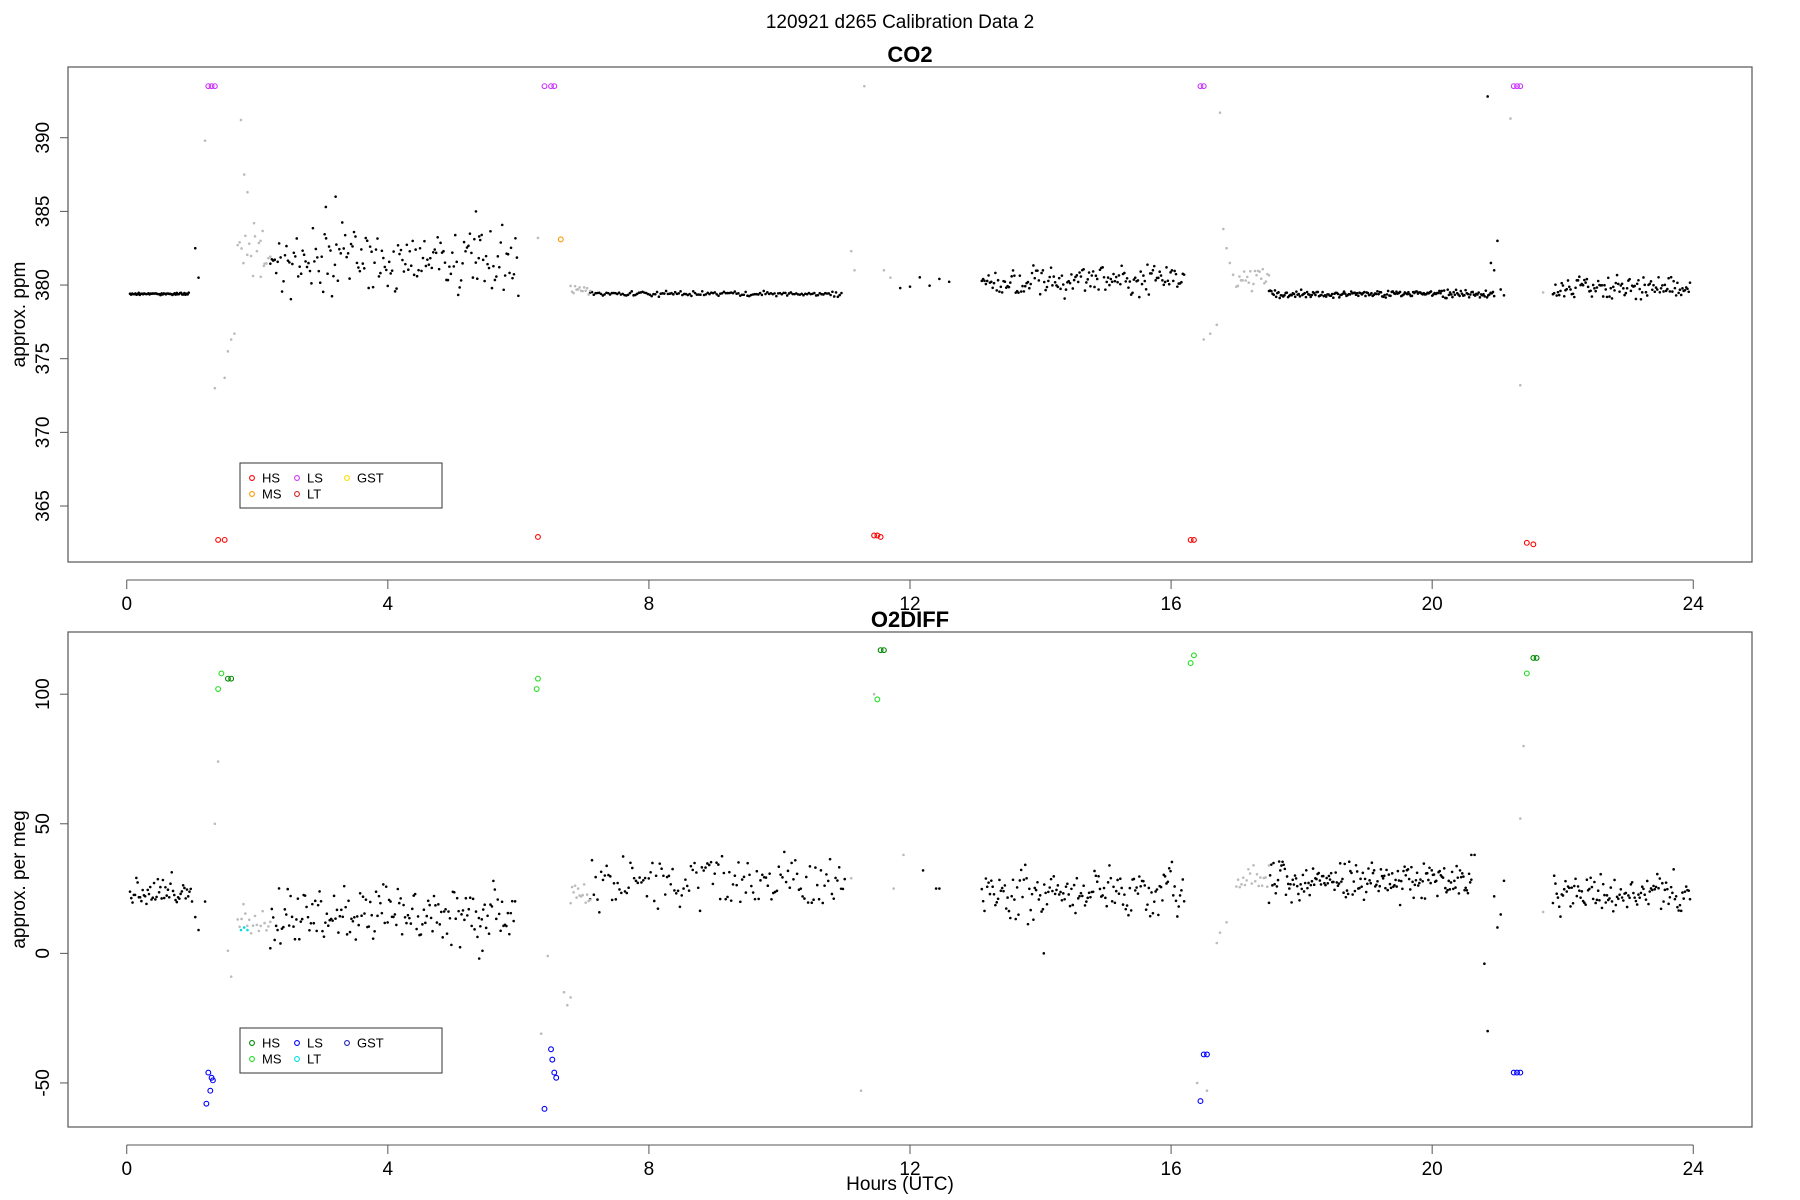 Image resolution: width=1800 pixels, height=1200 pixels. Describe the element at coordinates (347, 478) in the screenshot. I see `legend-marker` at that location.